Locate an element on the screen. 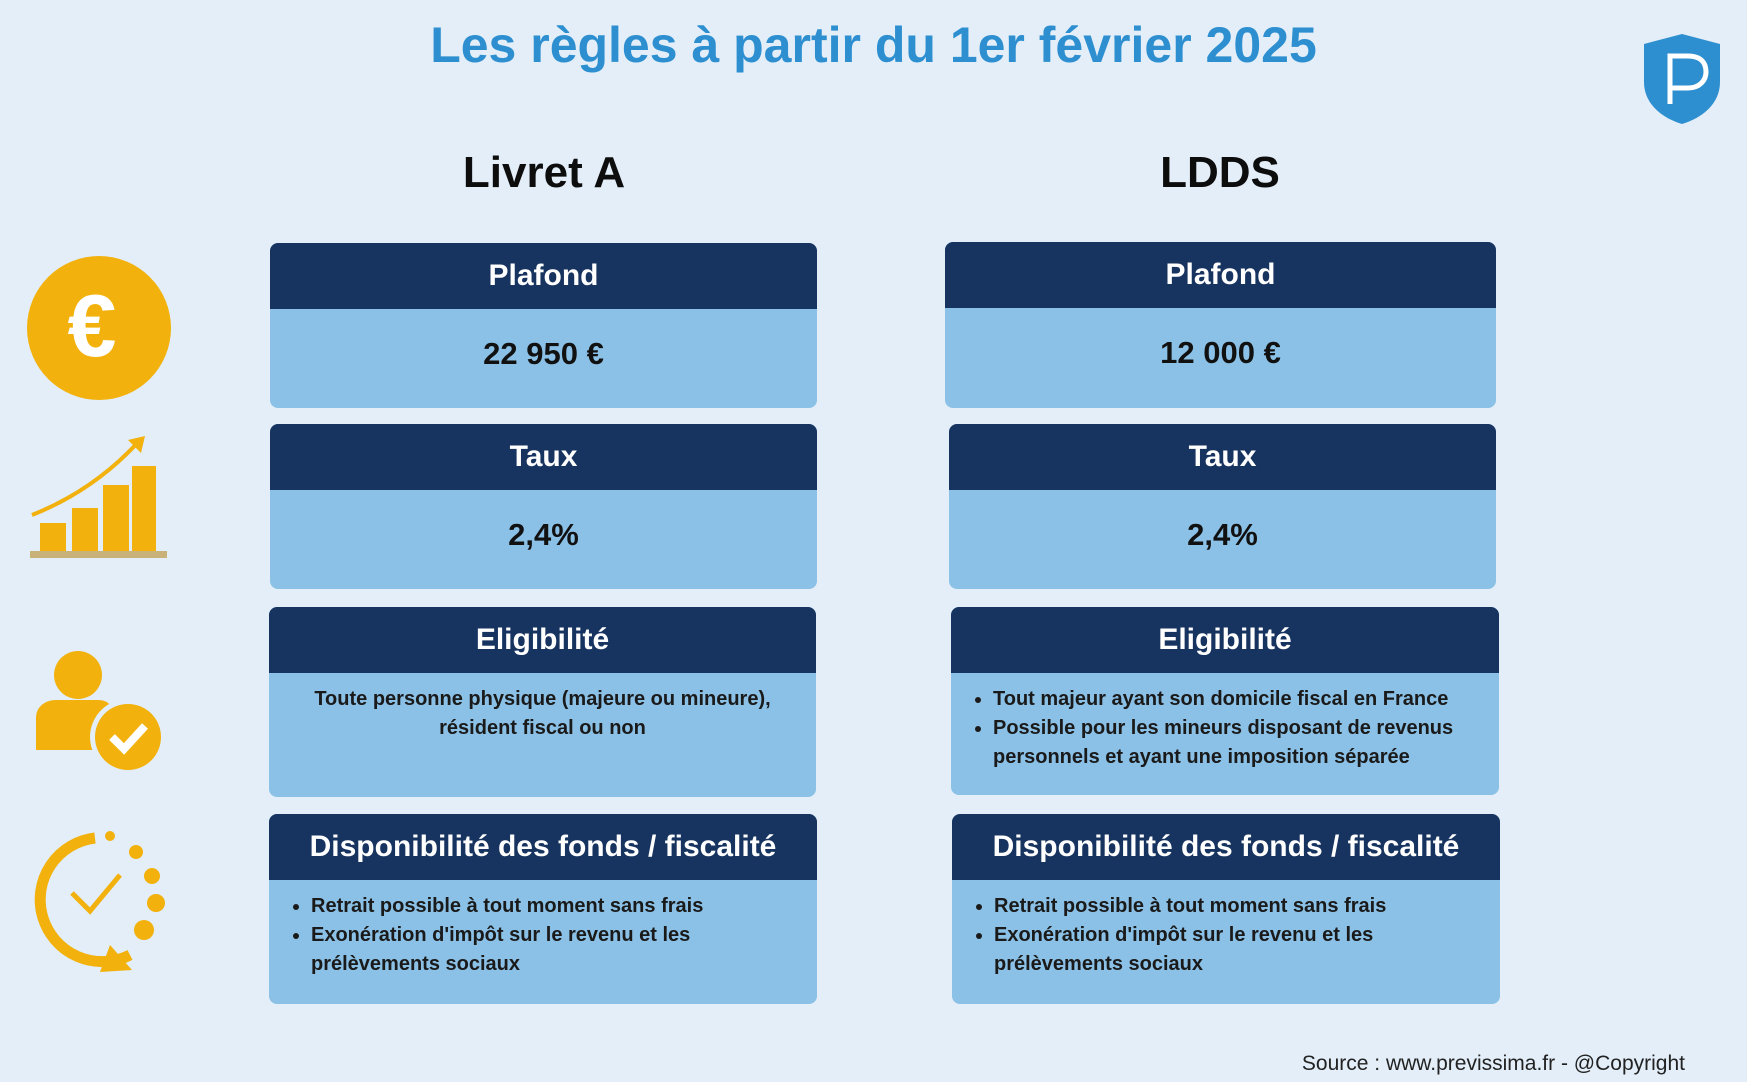  time-icon is located at coordinates (99, 901).